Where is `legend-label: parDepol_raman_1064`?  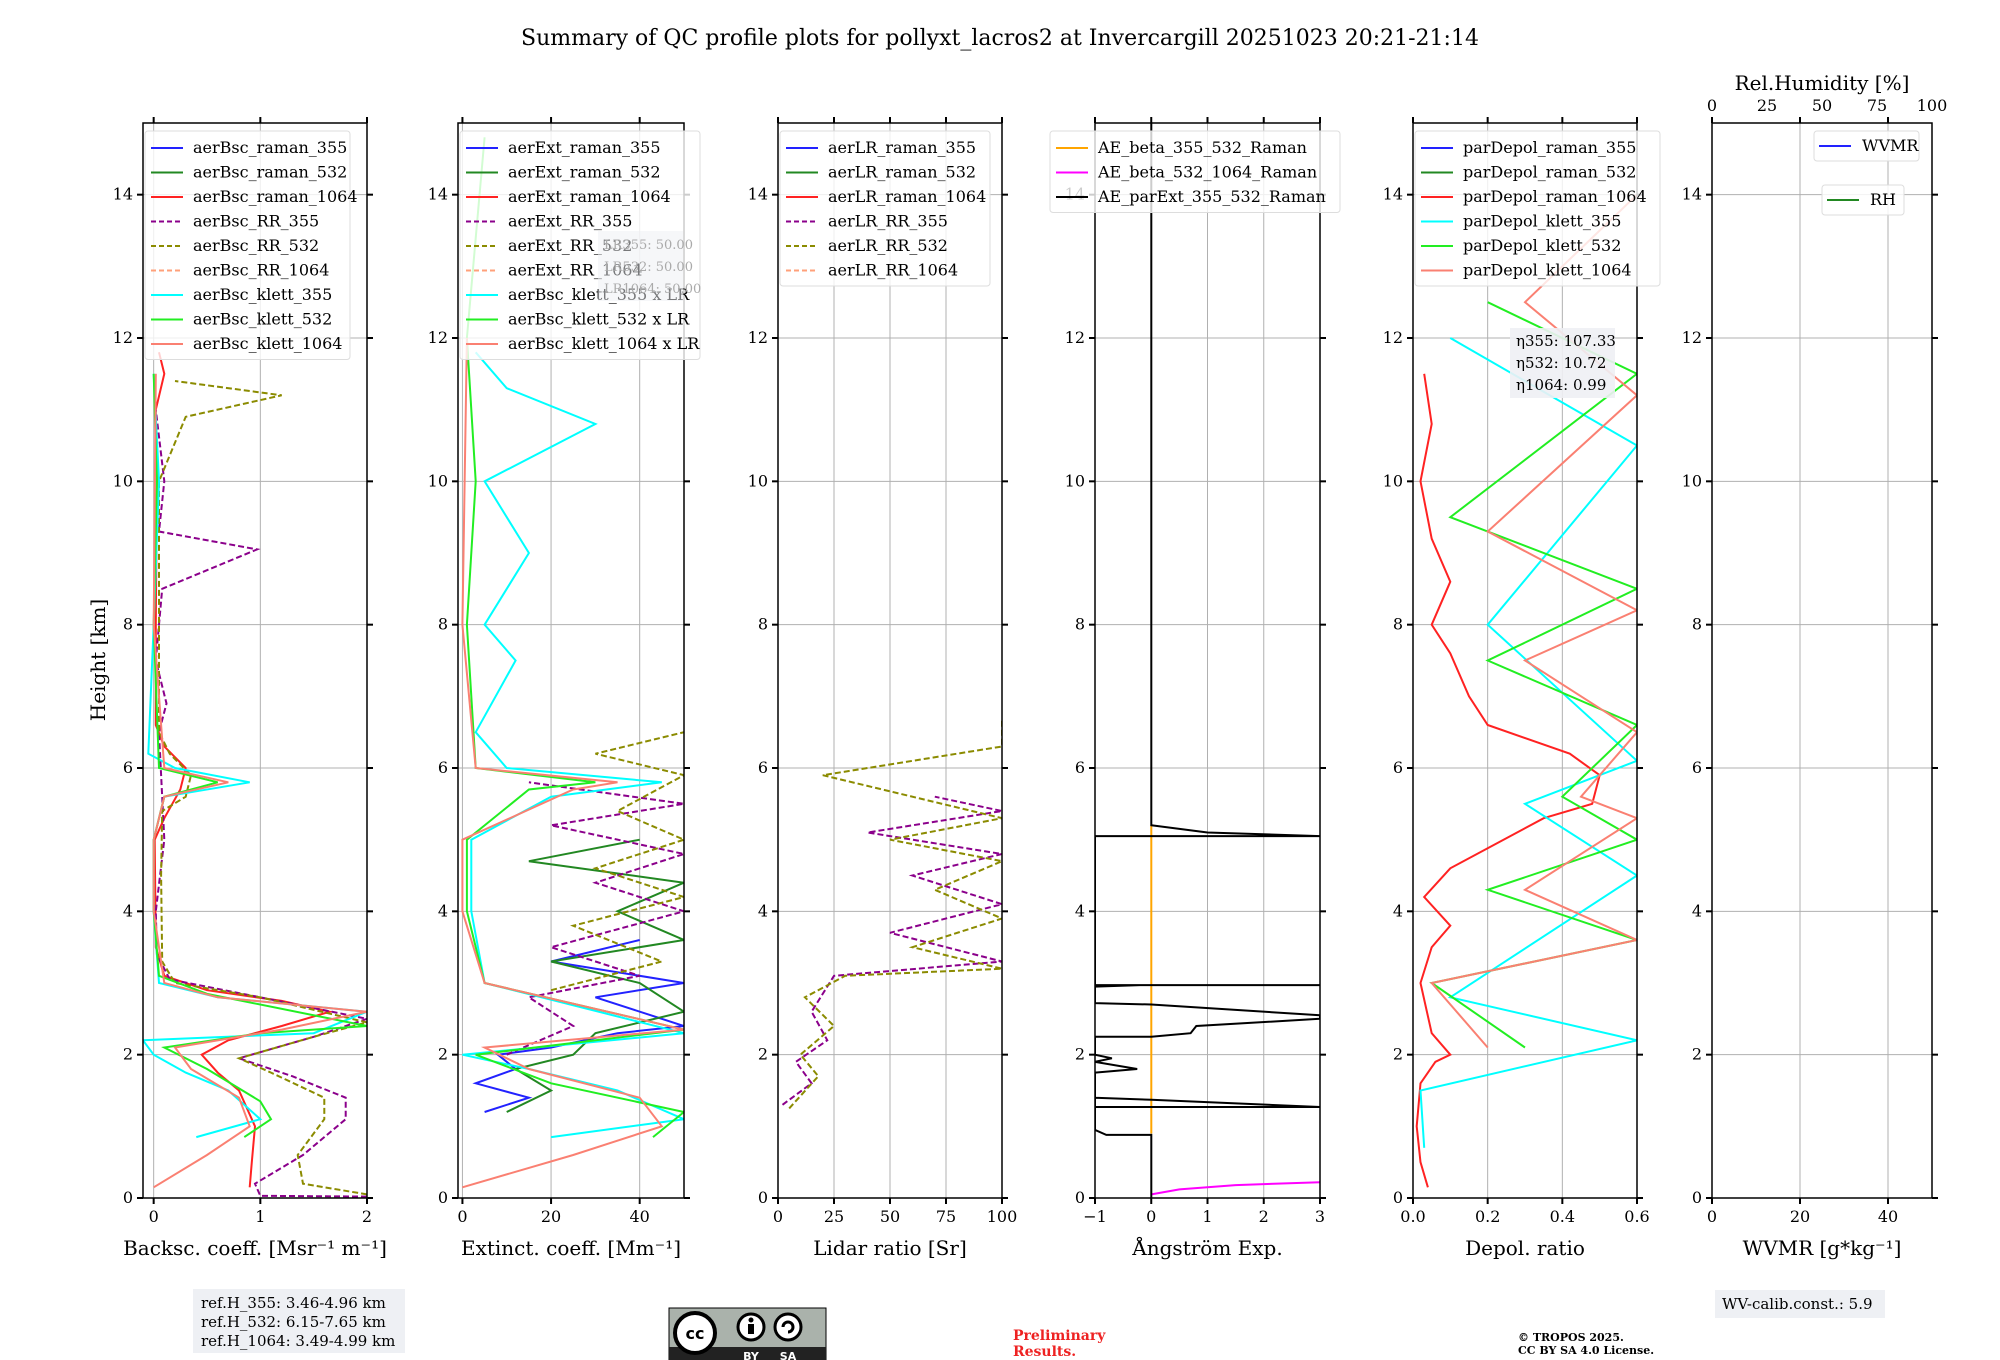 legend-label: parDepol_raman_1064 is located at coordinates (1555, 196).